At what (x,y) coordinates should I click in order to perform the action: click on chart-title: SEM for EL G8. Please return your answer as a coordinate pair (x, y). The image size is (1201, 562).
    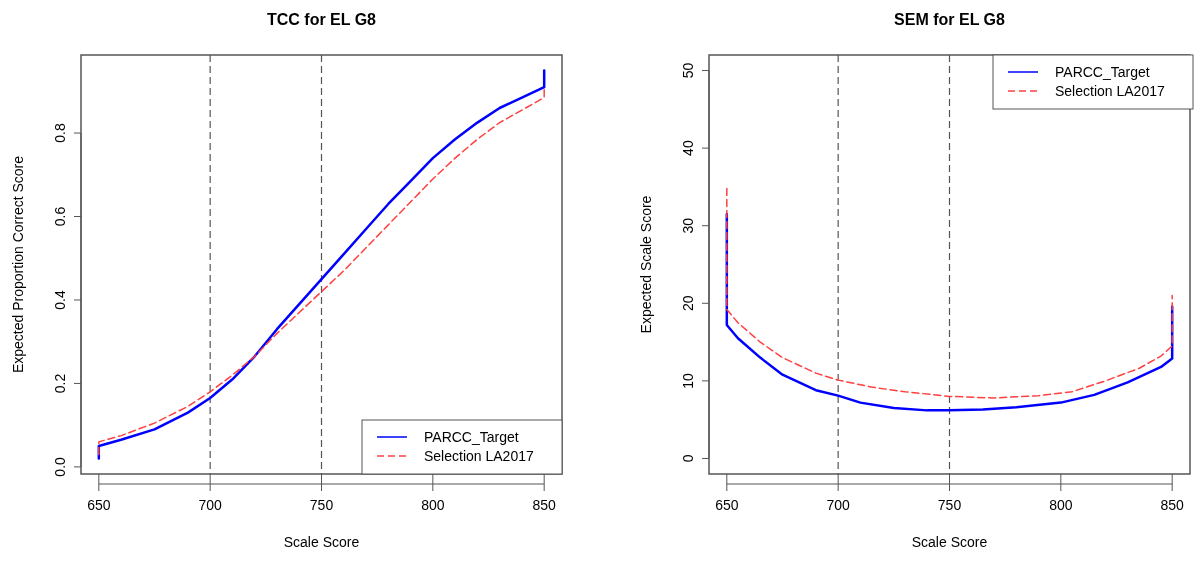
    Looking at the image, I should click on (950, 19).